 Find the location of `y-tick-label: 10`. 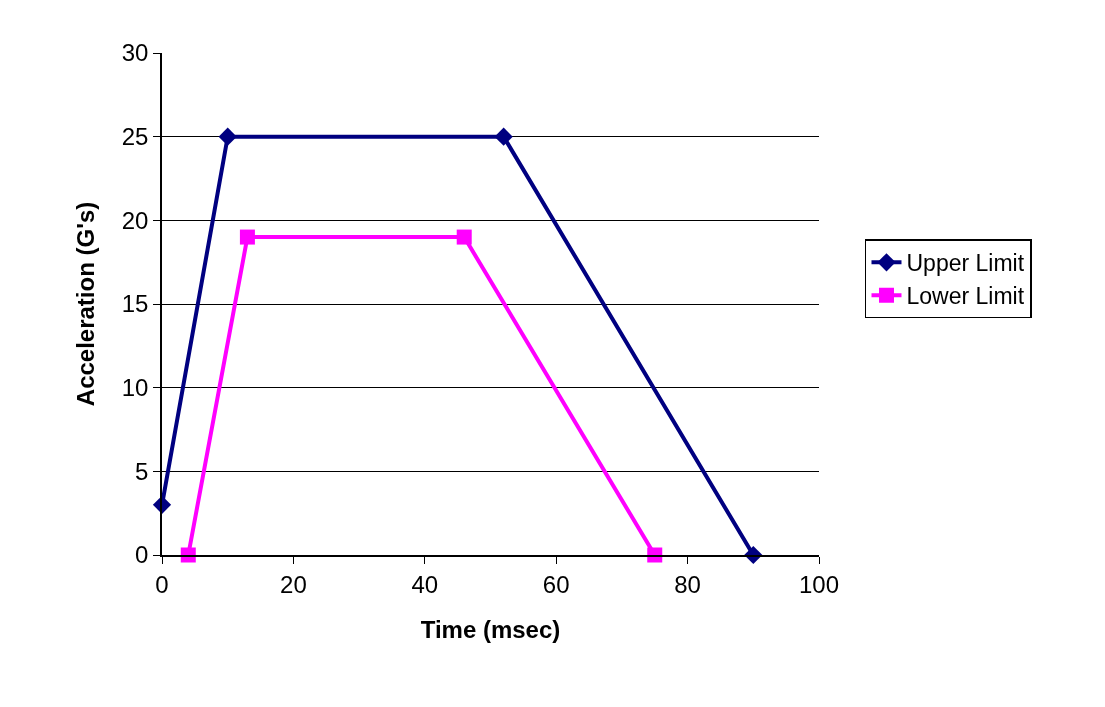

y-tick-label: 10 is located at coordinates (135, 388).